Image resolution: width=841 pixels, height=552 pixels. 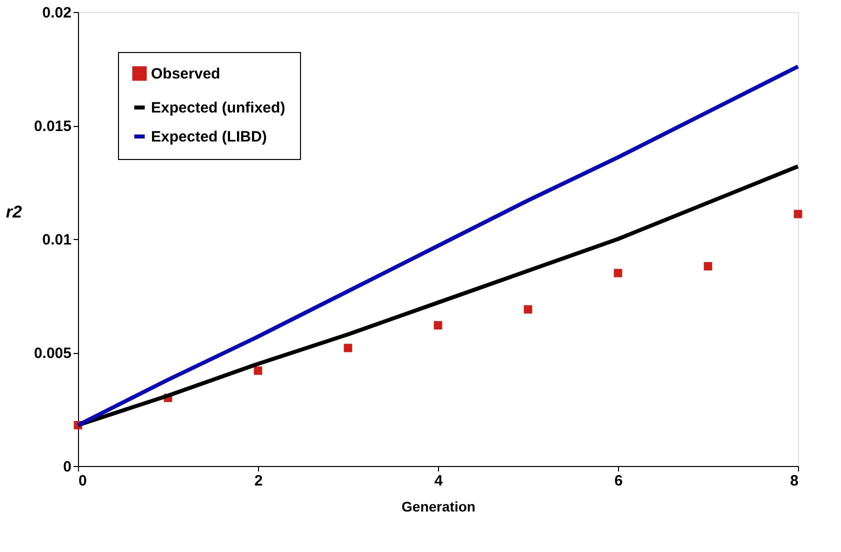 I want to click on legend-label: Expected (LIBD), so click(x=209, y=137).